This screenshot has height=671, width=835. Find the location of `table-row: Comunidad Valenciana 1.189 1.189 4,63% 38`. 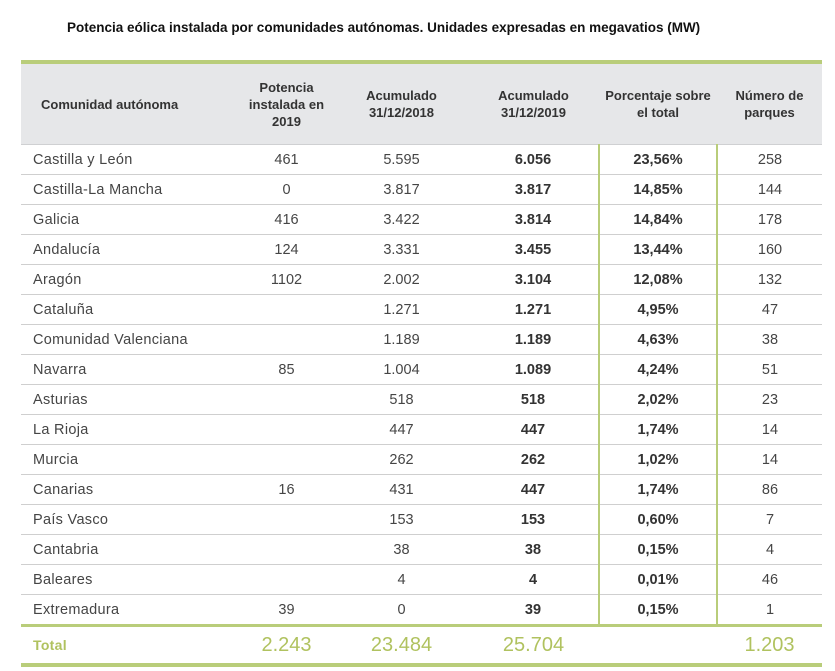

table-row: Comunidad Valenciana 1.189 1.189 4,63% 38 is located at coordinates (421, 339).